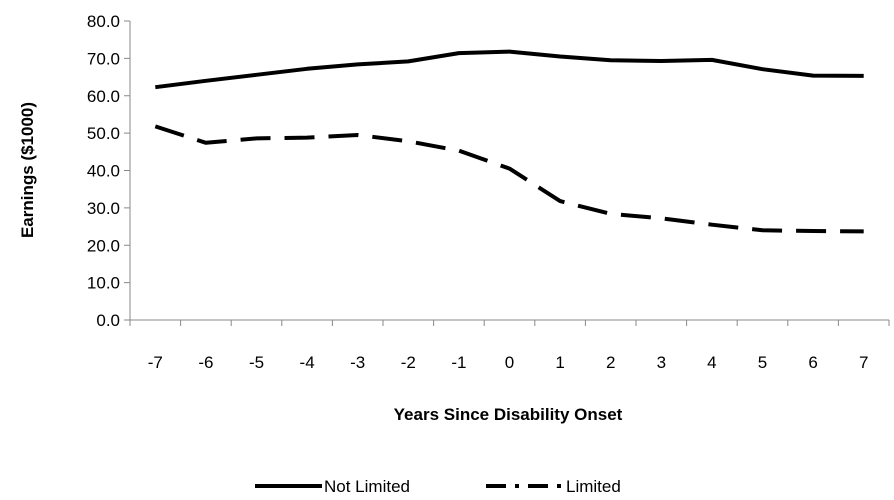 Image resolution: width=894 pixels, height=500 pixels. What do you see at coordinates (610, 362) in the screenshot?
I see `x-tick-label: 2` at bounding box center [610, 362].